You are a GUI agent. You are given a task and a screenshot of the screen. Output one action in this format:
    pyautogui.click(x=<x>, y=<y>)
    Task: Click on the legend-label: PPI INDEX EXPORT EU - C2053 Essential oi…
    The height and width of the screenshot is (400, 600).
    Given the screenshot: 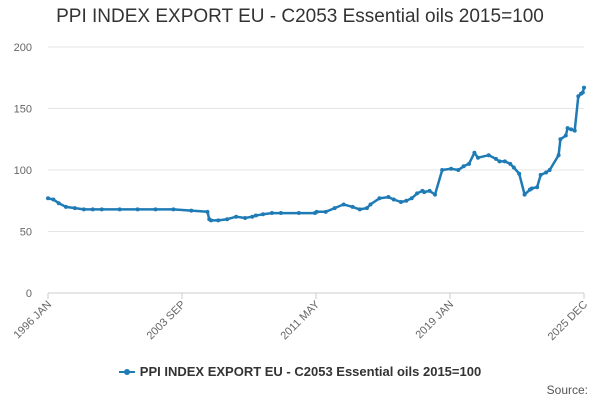 What is the action you would take?
    pyautogui.click(x=310, y=371)
    